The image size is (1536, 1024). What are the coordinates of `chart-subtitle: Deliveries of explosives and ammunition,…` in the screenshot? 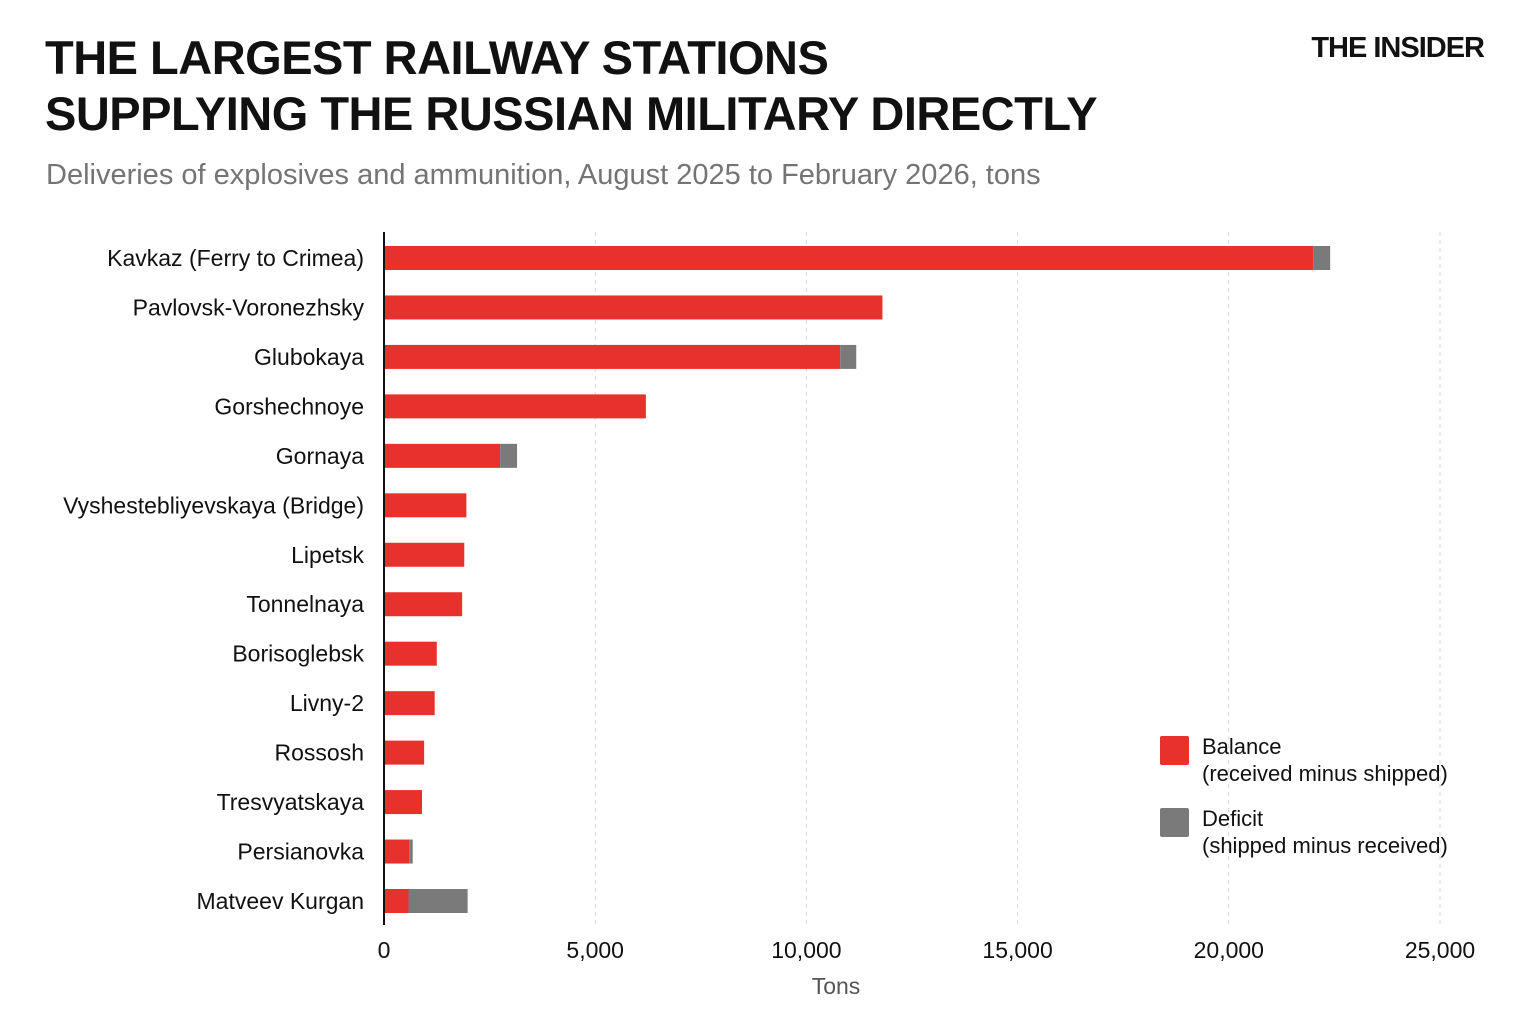 It's located at (543, 175).